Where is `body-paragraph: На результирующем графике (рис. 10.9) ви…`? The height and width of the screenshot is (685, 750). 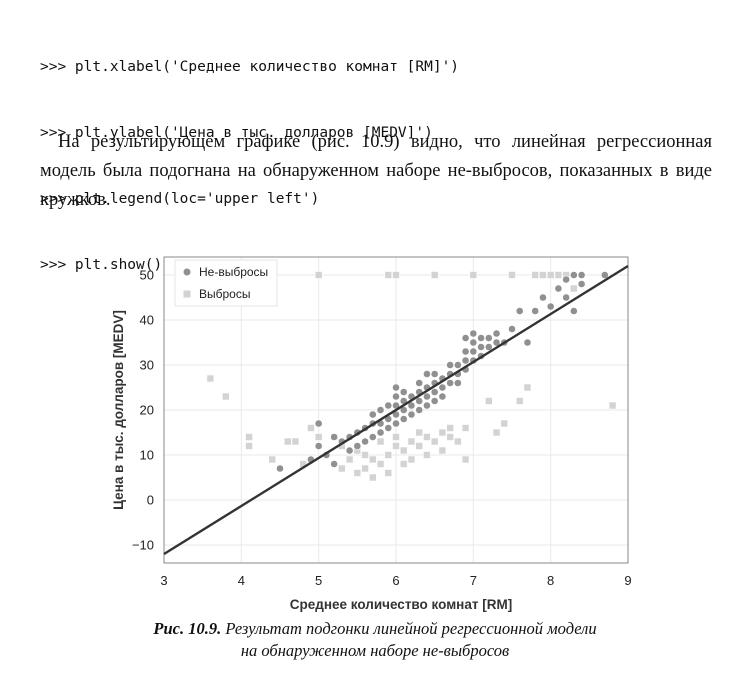
body-paragraph: На результирующем графике (рис. 10.9) ви… is located at coordinates (376, 171).